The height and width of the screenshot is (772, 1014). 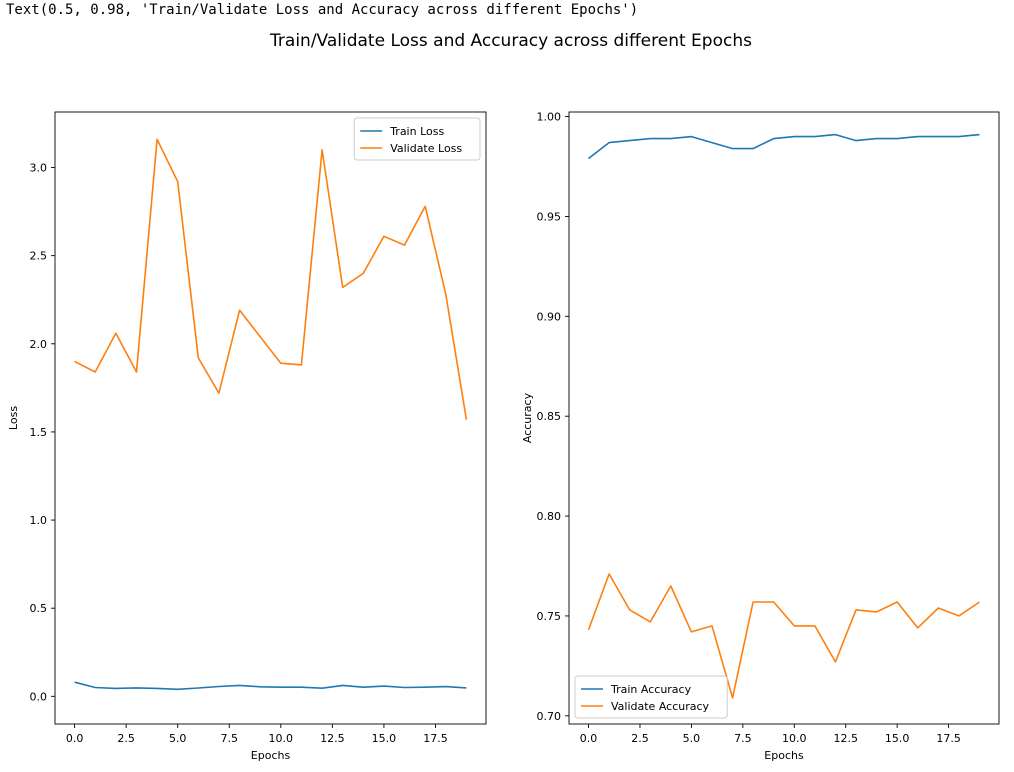 What do you see at coordinates (549, 316) in the screenshot?
I see `y-tick-label: 0.90` at bounding box center [549, 316].